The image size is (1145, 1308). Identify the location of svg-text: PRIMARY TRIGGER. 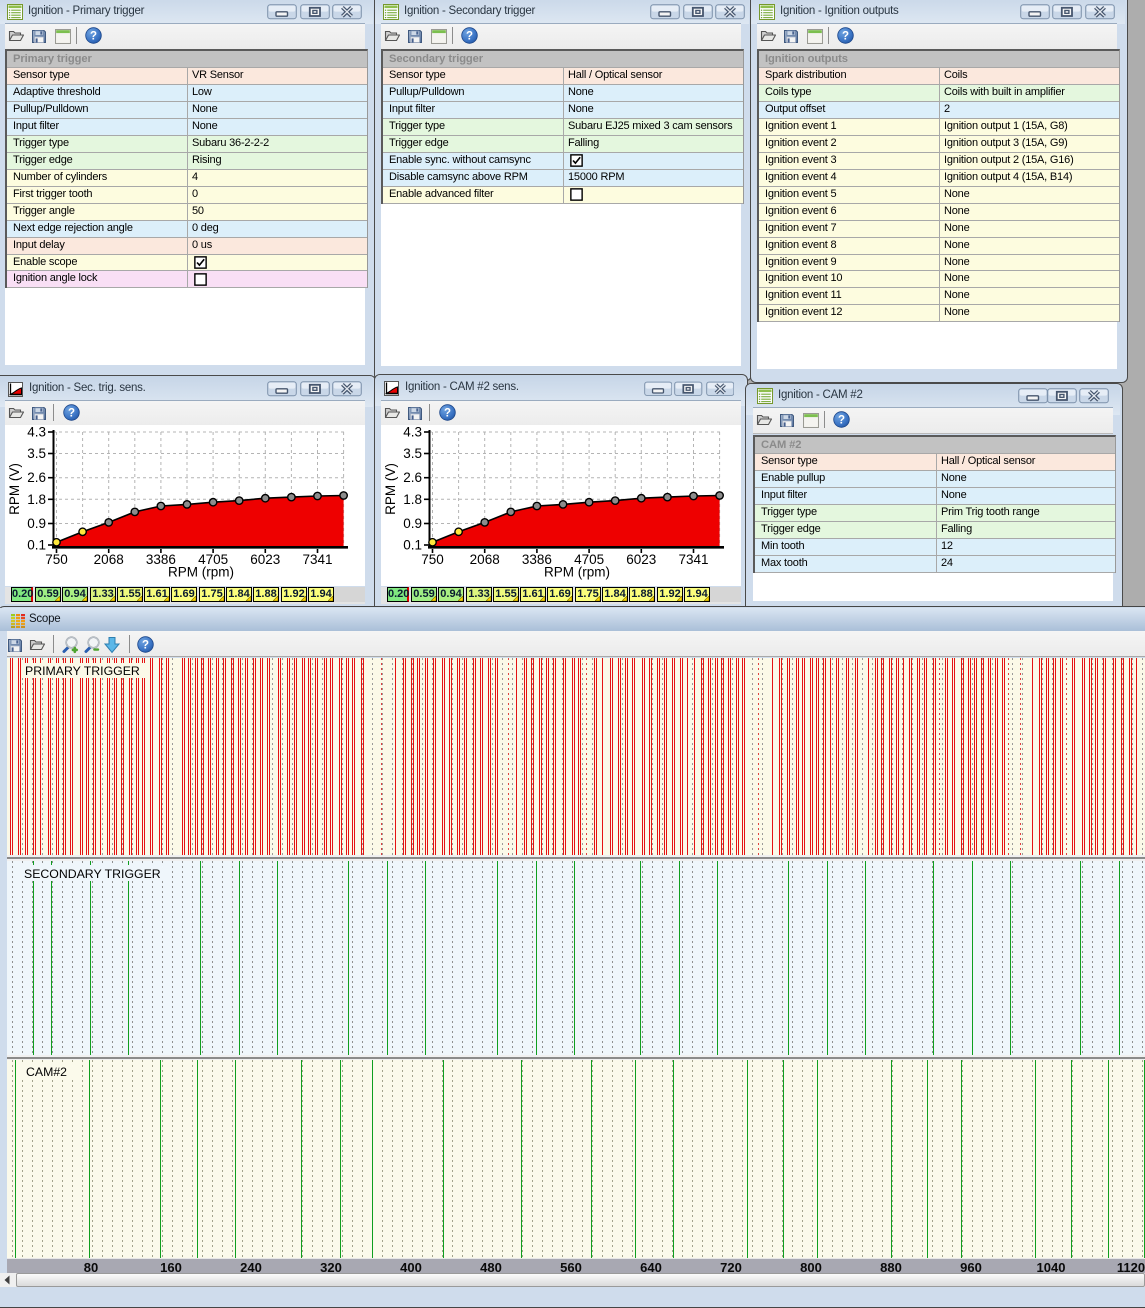
(82, 671).